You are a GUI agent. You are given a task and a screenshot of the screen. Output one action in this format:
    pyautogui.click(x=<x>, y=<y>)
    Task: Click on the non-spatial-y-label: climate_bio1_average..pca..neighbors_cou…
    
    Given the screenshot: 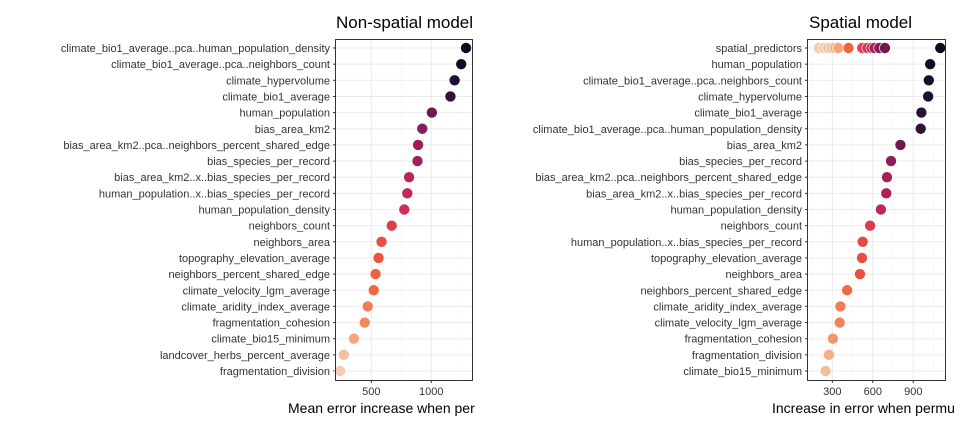 What is the action you would take?
    pyautogui.click(x=220, y=65)
    